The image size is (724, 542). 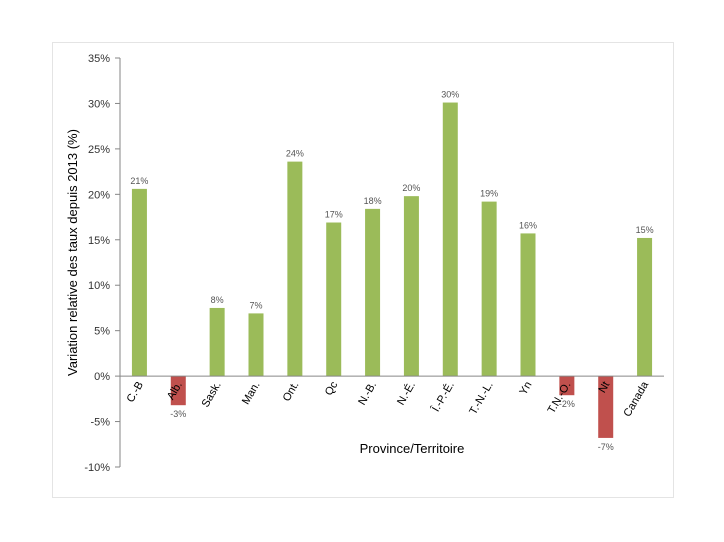 What do you see at coordinates (102, 332) in the screenshot?
I see `y-tick-label: 5%` at bounding box center [102, 332].